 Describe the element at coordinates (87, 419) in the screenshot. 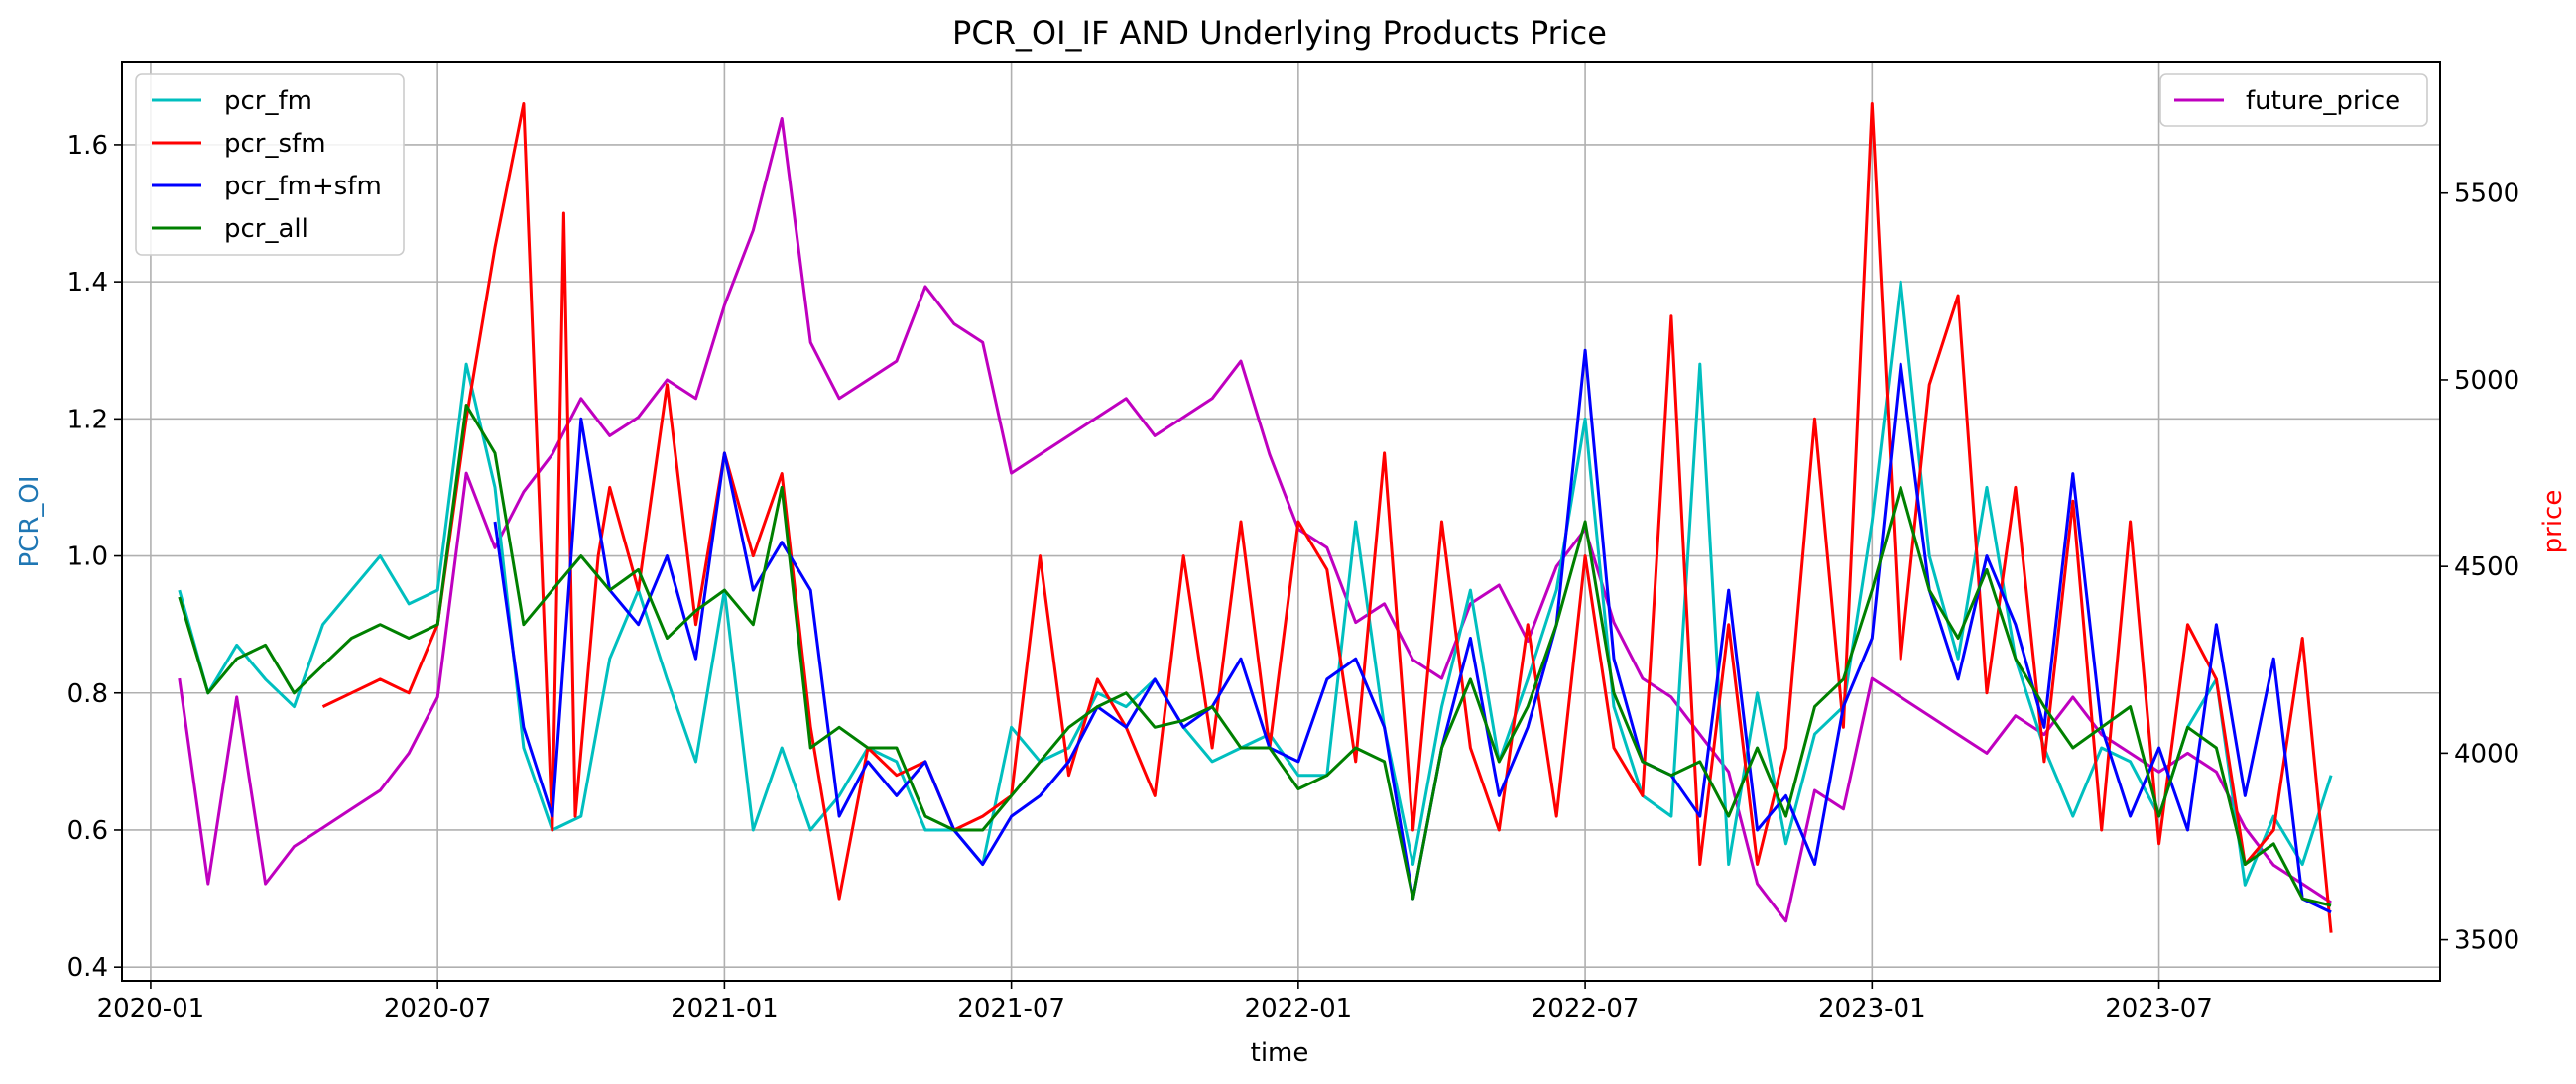

I see `y-left-tick-label: 1.2` at that location.